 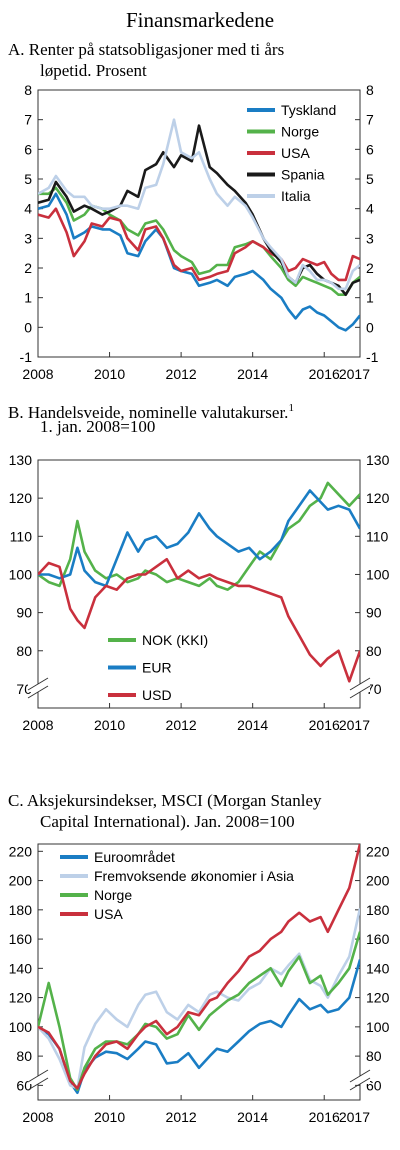 I want to click on y-tick-label-left: 2, so click(x=28, y=268).